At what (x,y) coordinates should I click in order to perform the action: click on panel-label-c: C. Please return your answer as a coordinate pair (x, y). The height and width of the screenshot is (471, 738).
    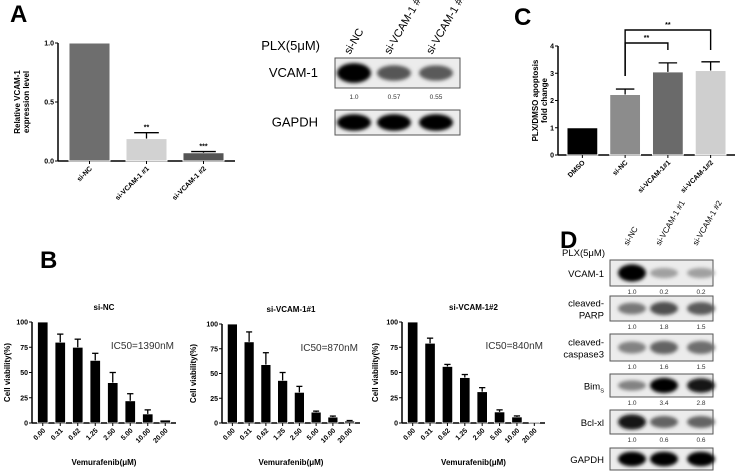
    Looking at the image, I should click on (522, 17).